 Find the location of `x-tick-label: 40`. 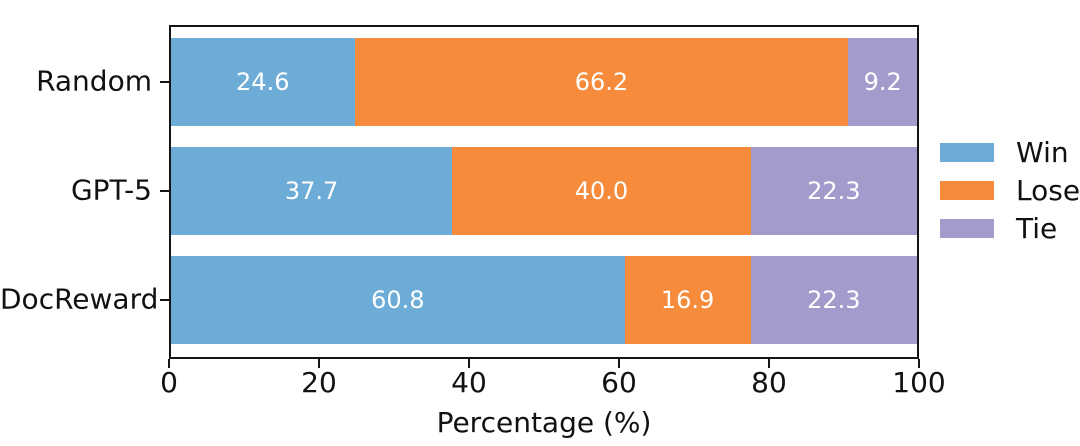

x-tick-label: 40 is located at coordinates (469, 382).